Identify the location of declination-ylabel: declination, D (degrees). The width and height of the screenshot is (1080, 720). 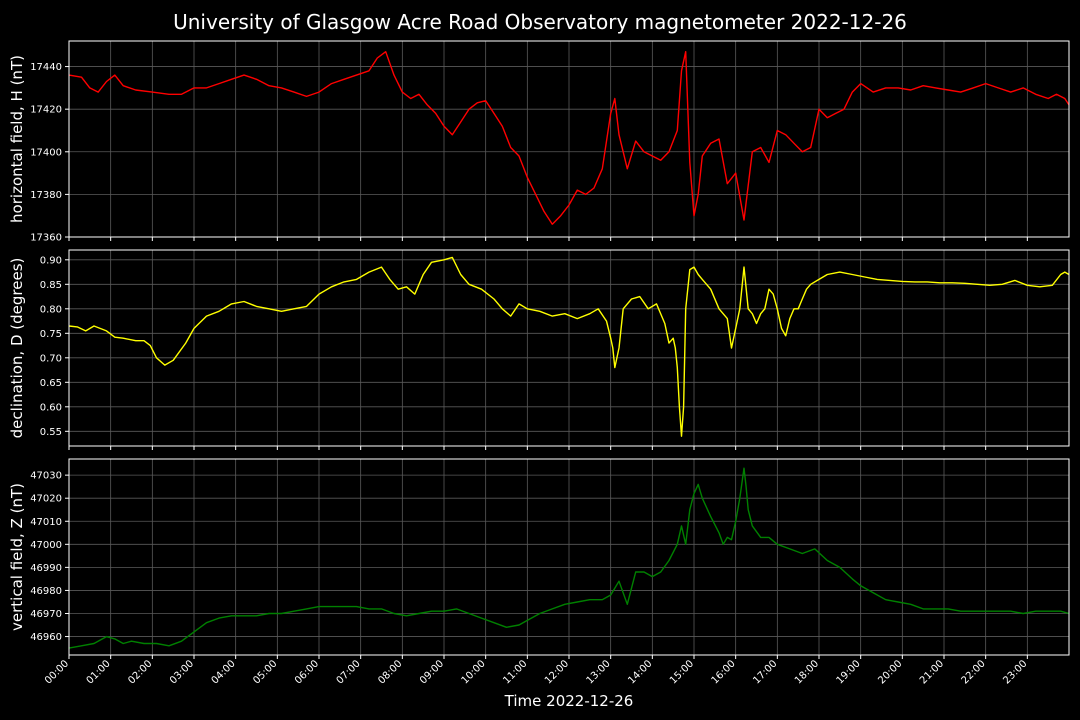
(17, 348).